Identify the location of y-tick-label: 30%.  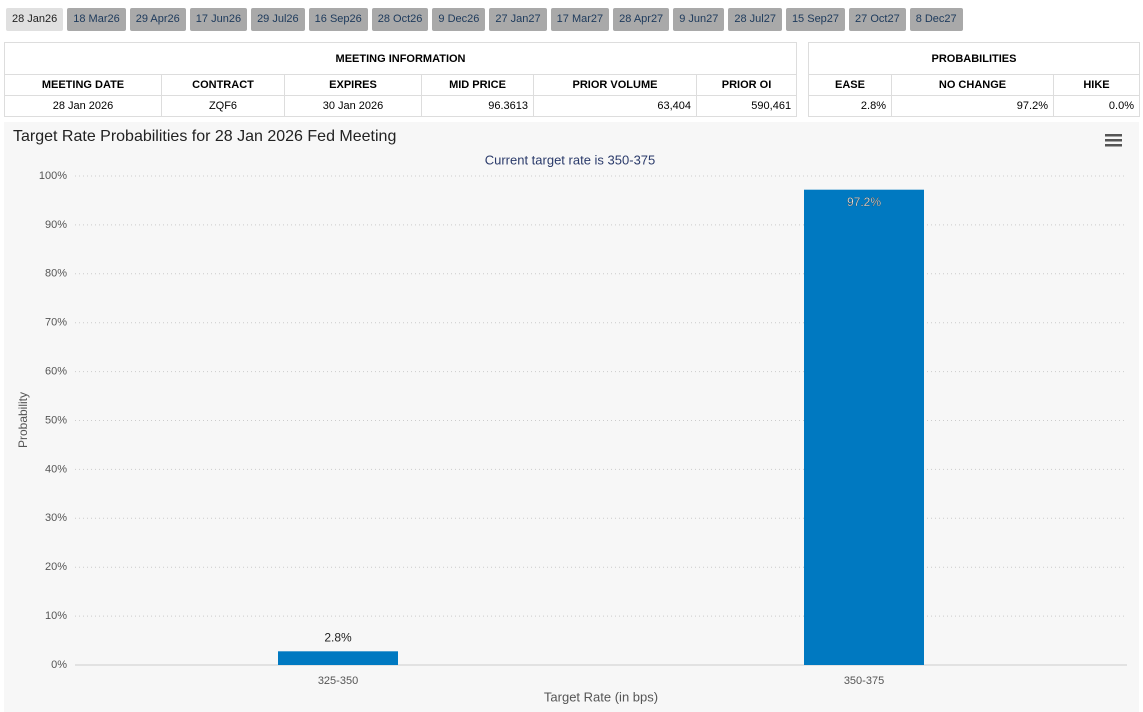
(56, 518).